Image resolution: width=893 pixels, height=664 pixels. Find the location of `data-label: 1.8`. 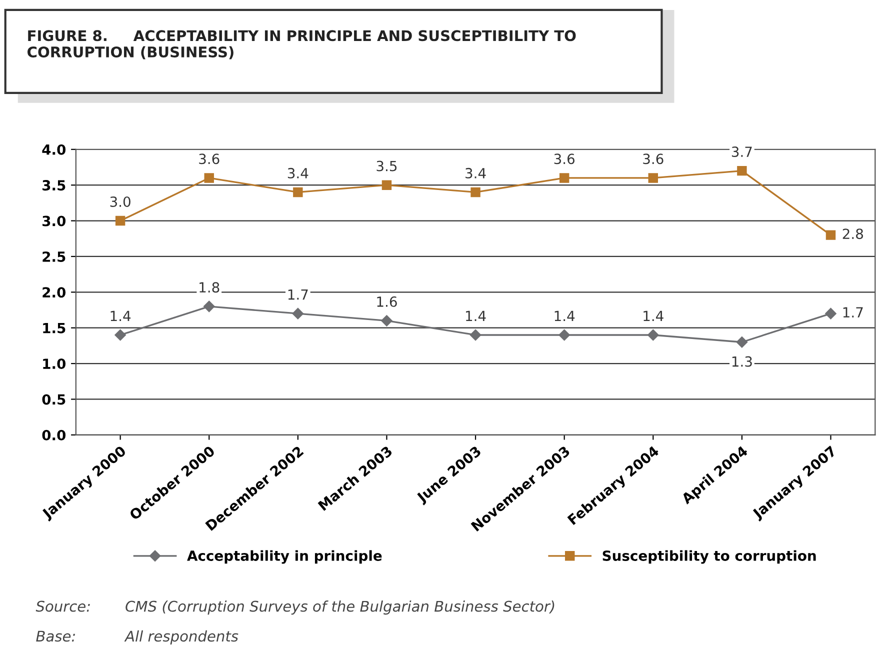

data-label: 1.8 is located at coordinates (210, 287).